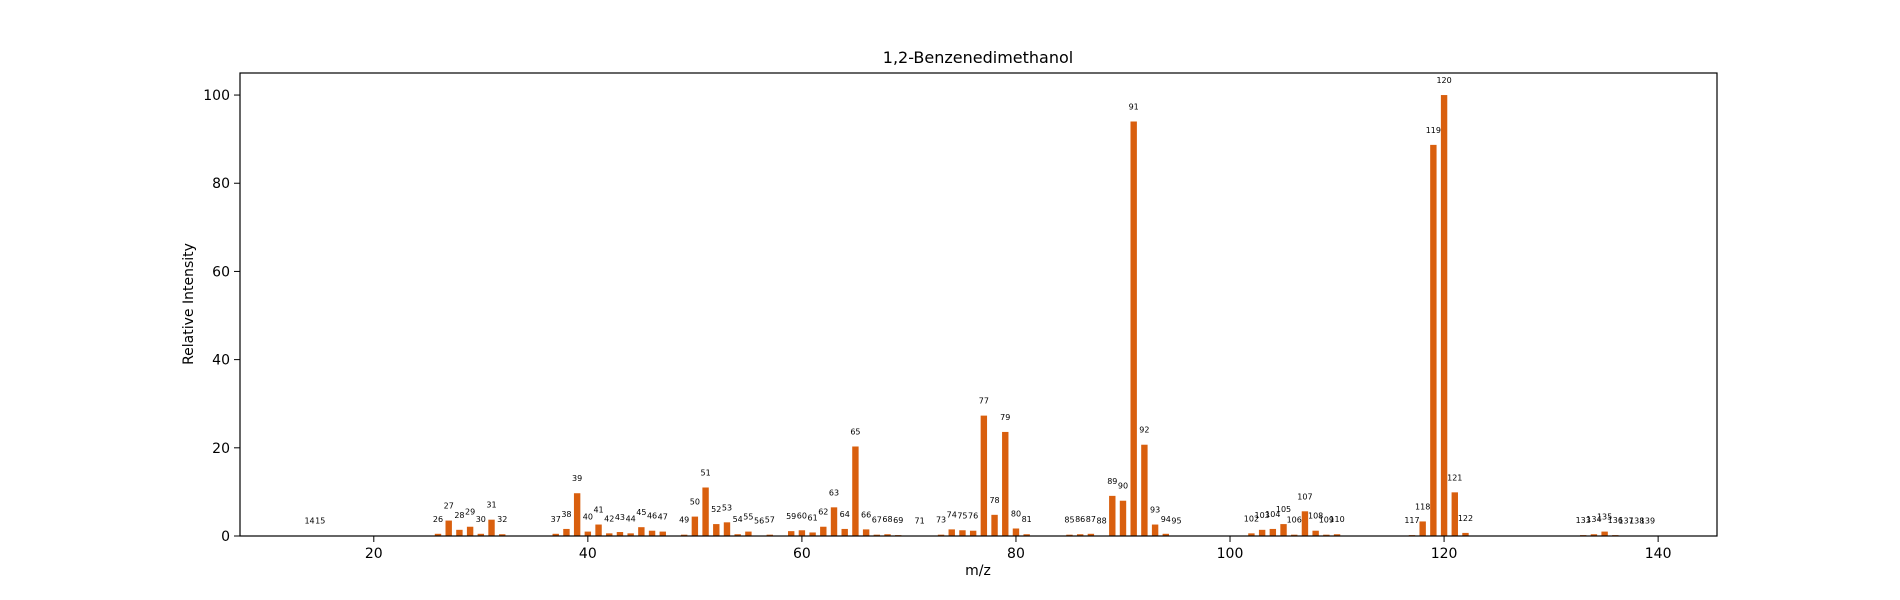 This screenshot has height=600, width=1900. What do you see at coordinates (759, 521) in the screenshot?
I see `peak-label-56: 56` at bounding box center [759, 521].